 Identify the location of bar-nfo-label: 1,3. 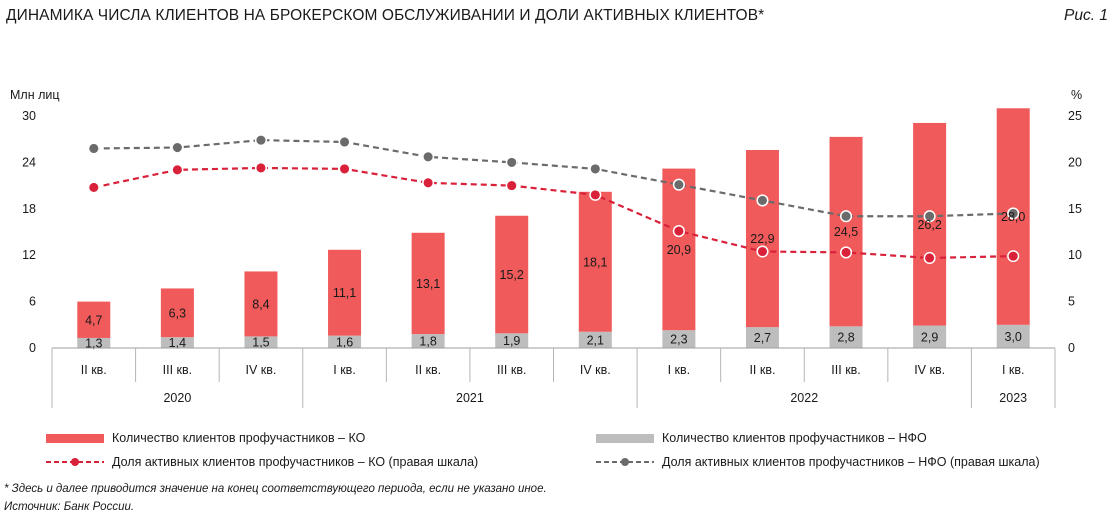
(93, 343).